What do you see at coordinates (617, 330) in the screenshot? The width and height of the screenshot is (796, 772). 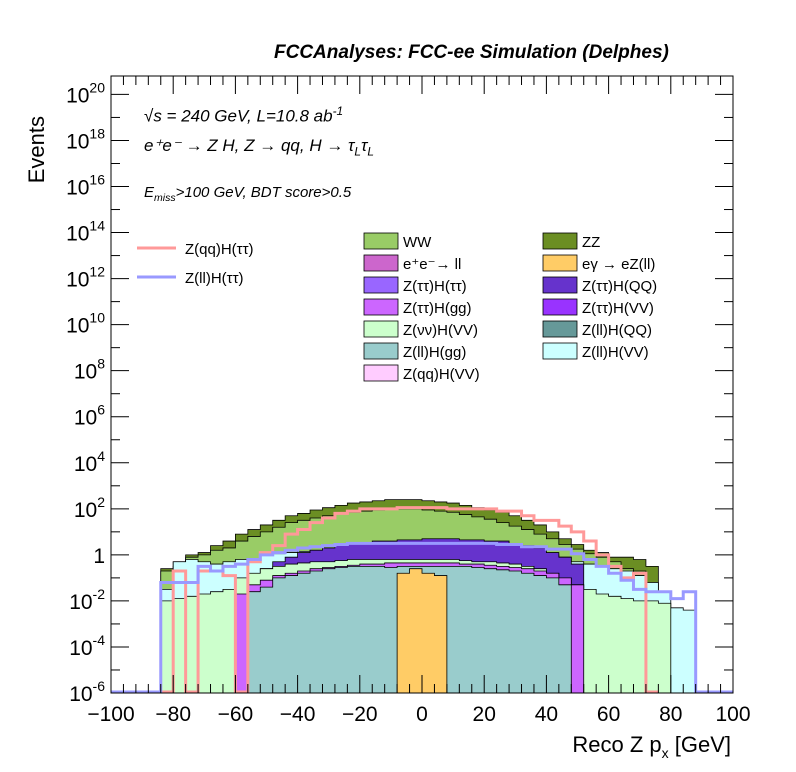 I see `legend-box-label: Z(ll)H(QQ)` at bounding box center [617, 330].